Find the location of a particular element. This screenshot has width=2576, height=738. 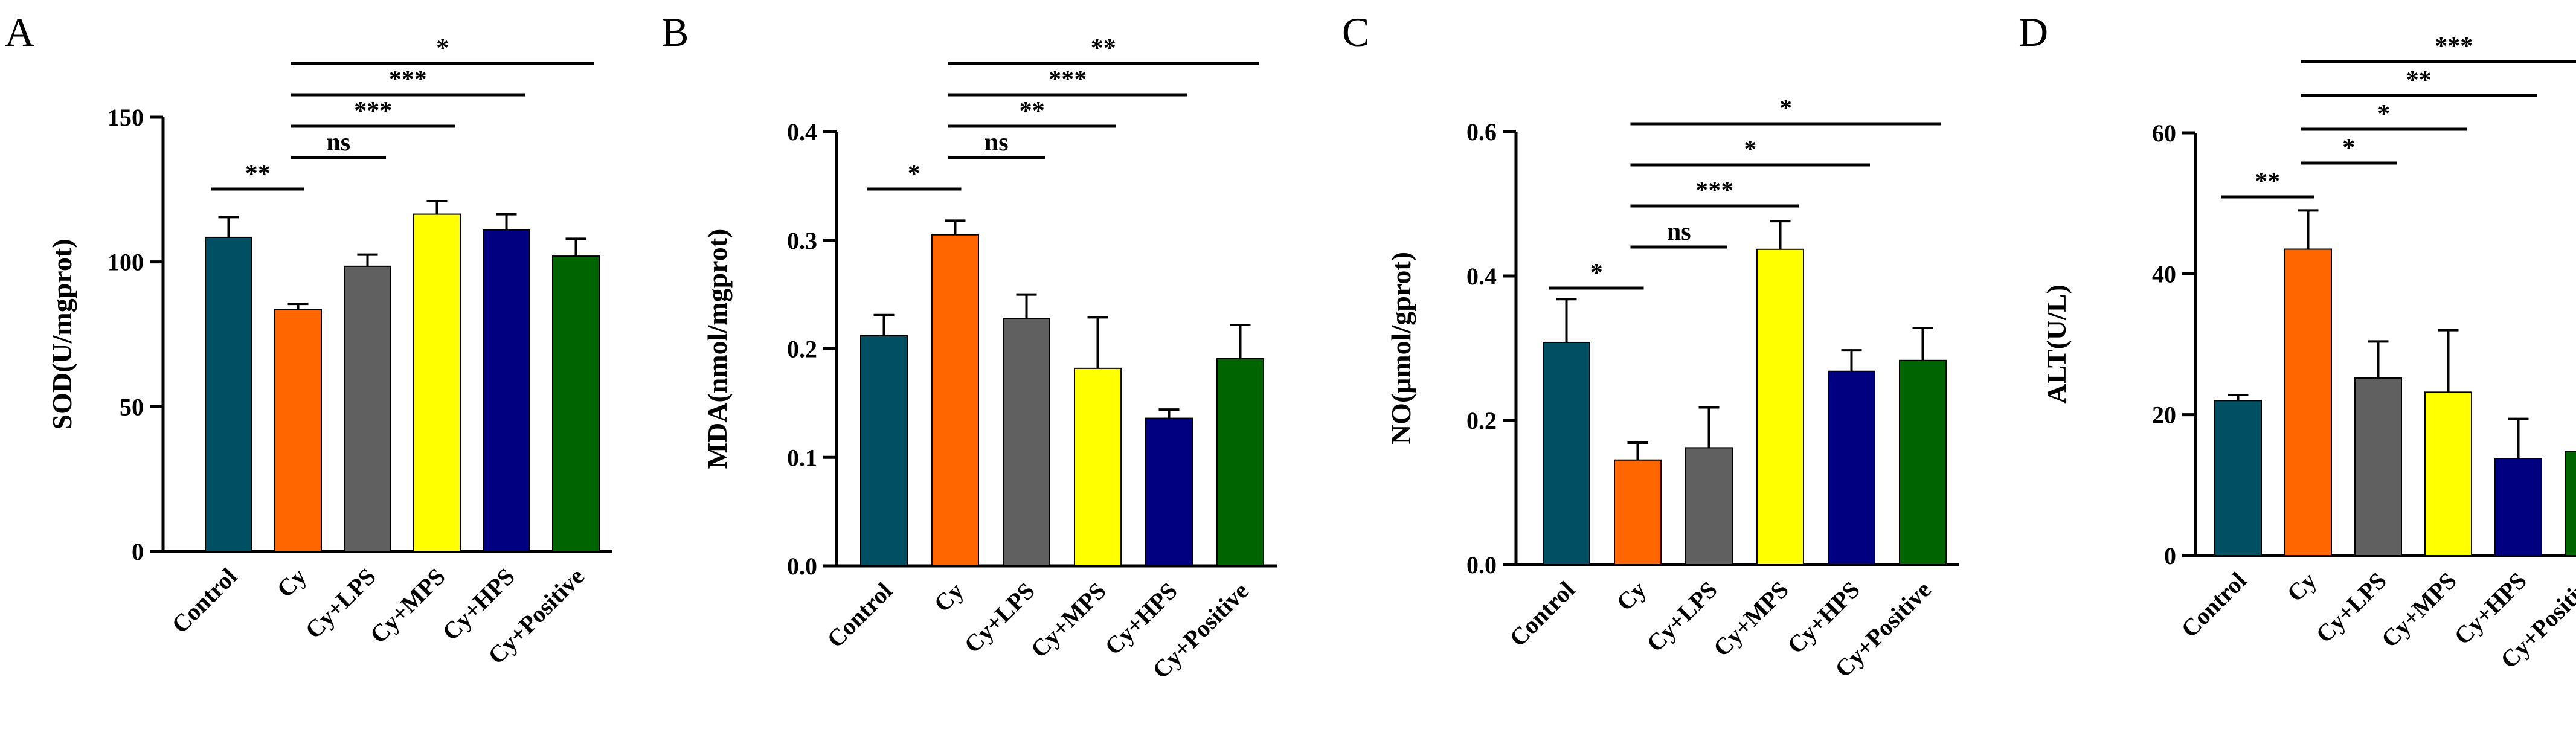

panel-letter: D is located at coordinates (2033, 32).